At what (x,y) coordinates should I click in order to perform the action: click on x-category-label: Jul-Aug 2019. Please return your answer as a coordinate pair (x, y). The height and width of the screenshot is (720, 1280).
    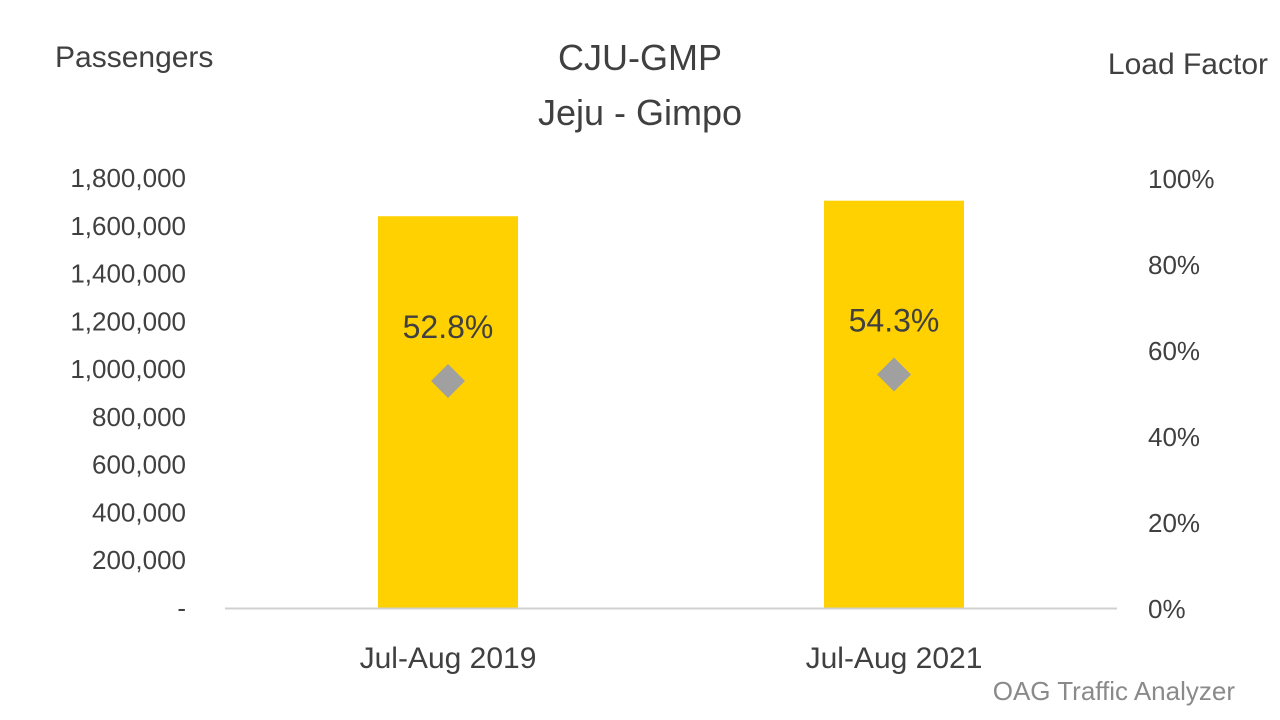
    Looking at the image, I should click on (448, 658).